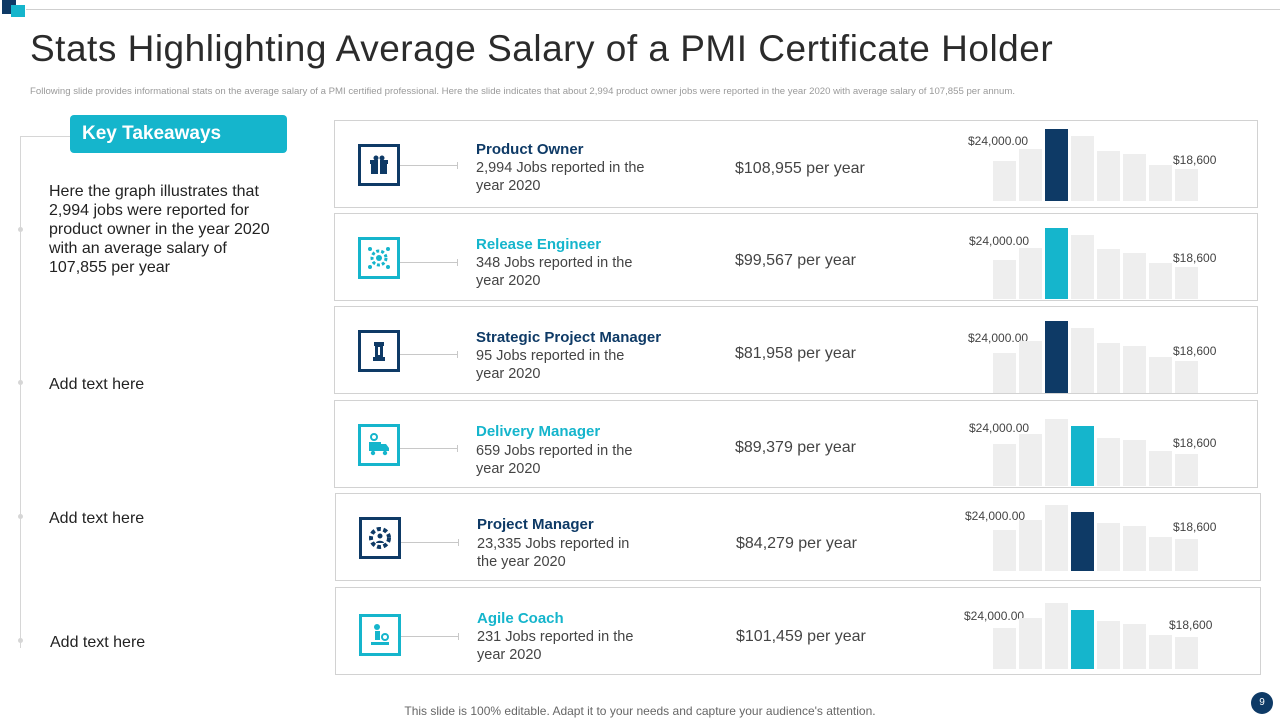  I want to click on jobs-reported: 659 Jobs reported in the year 2020, so click(554, 460).